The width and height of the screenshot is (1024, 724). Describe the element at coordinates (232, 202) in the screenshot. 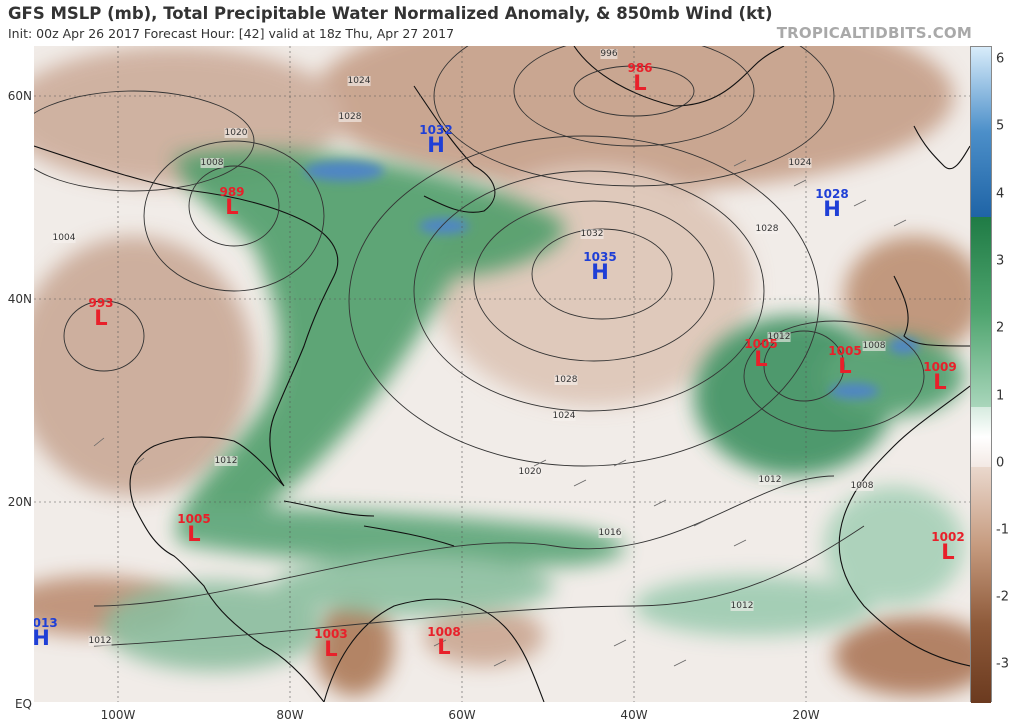

I see `low-pressure-center: 989 L` at that location.